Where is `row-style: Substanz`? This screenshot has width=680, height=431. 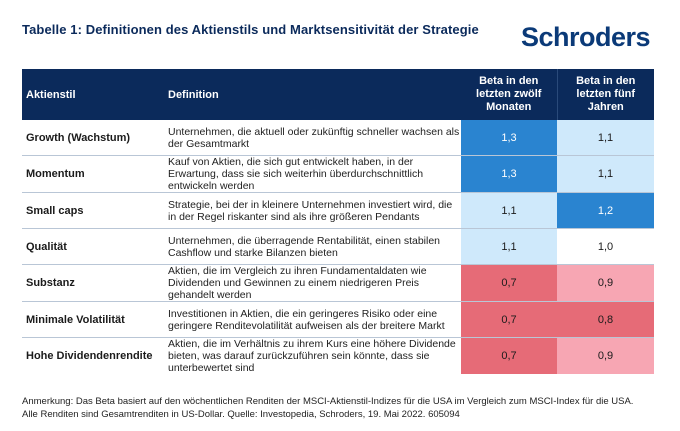 row-style: Substanz is located at coordinates (93, 283).